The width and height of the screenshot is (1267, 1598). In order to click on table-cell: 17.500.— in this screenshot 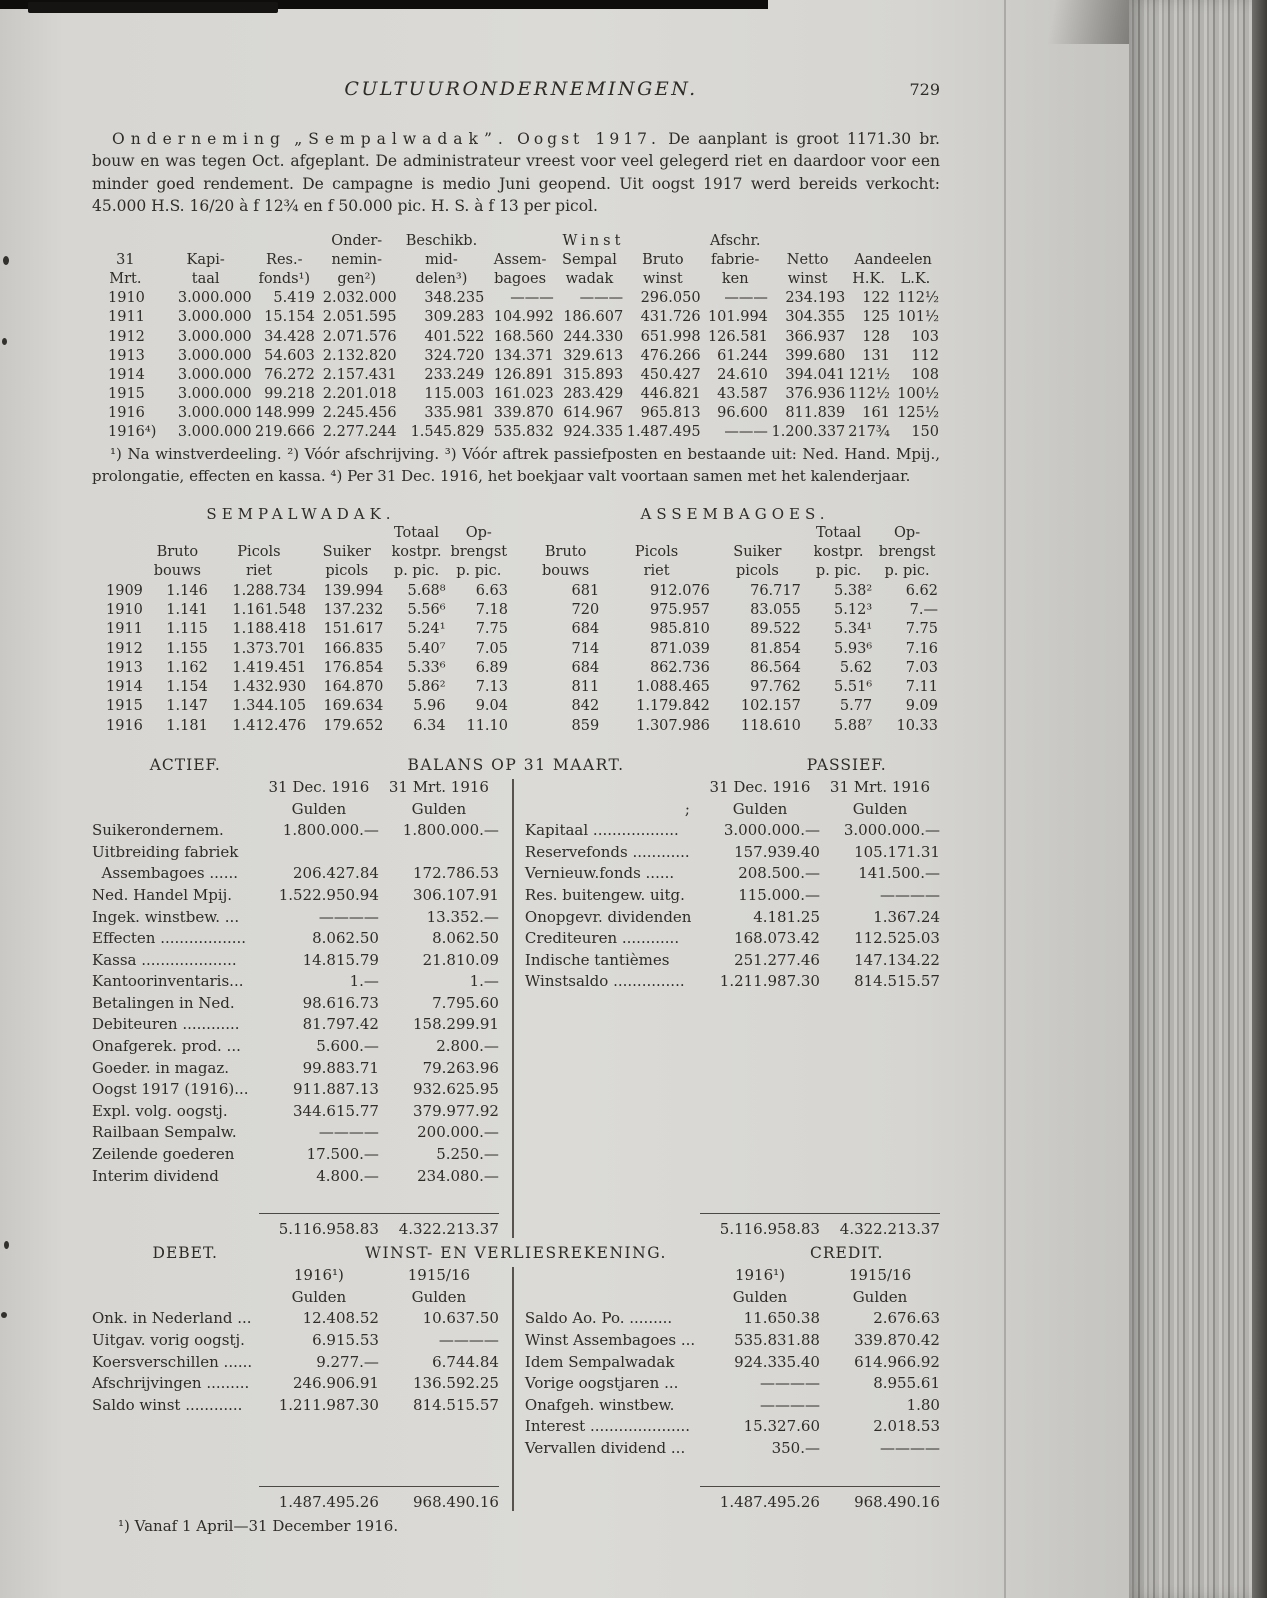, I will do `click(342, 1154)`.